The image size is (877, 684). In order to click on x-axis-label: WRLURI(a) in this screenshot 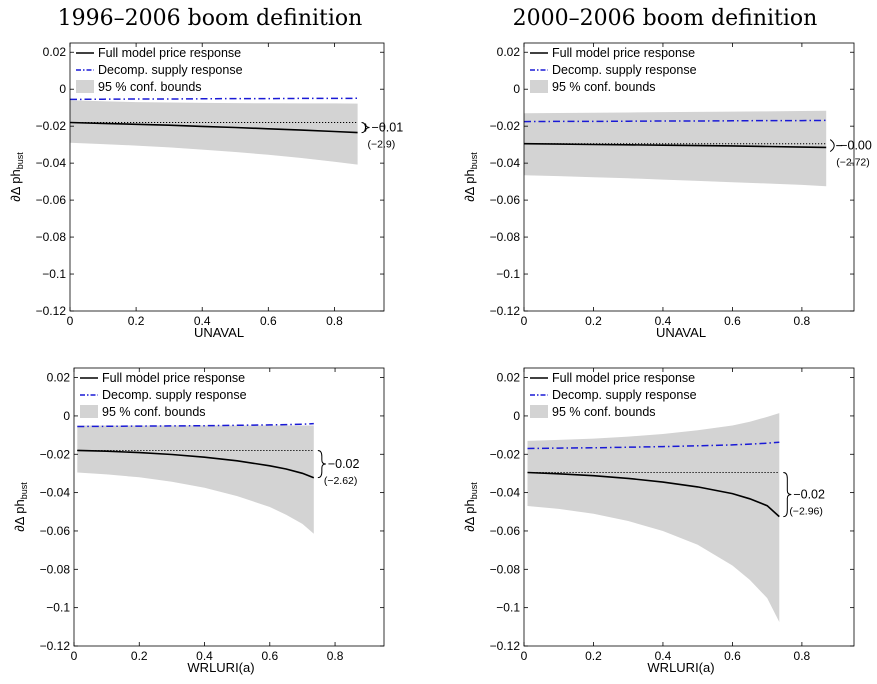, I will do `click(680, 667)`.